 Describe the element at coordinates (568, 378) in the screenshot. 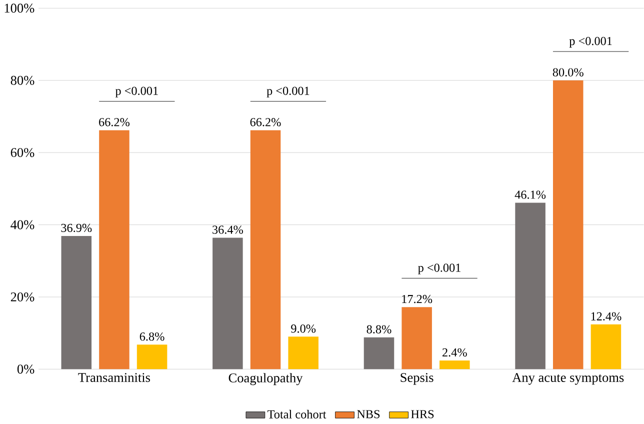

I see `x-tick-label: Any acute symptoms` at that location.